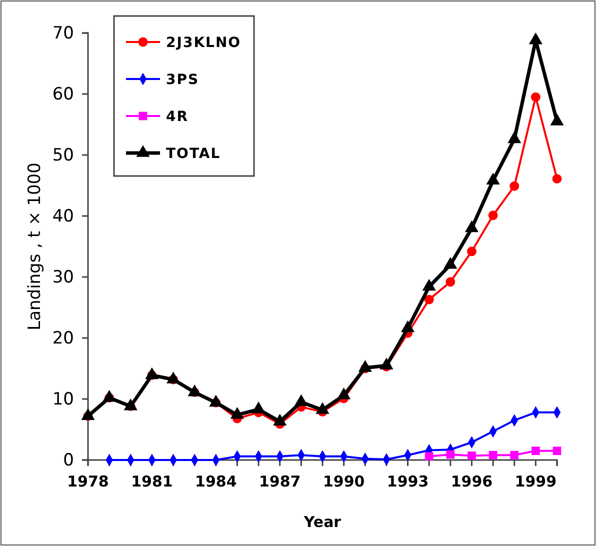  What do you see at coordinates (193, 154) in the screenshot?
I see `legend-label: TOTAL` at bounding box center [193, 154].